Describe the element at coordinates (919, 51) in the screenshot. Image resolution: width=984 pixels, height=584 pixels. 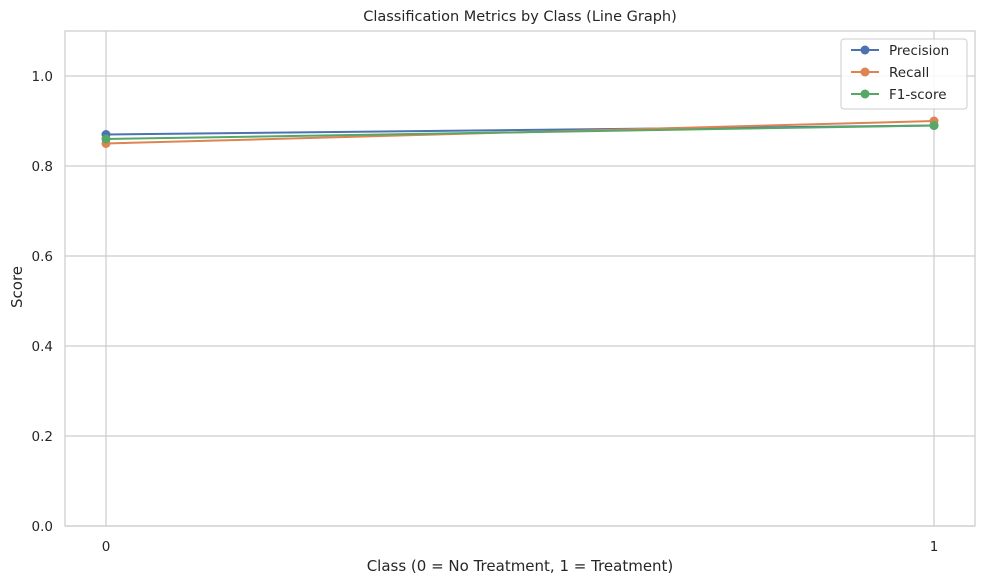
I see `legend-label: Precision` at that location.